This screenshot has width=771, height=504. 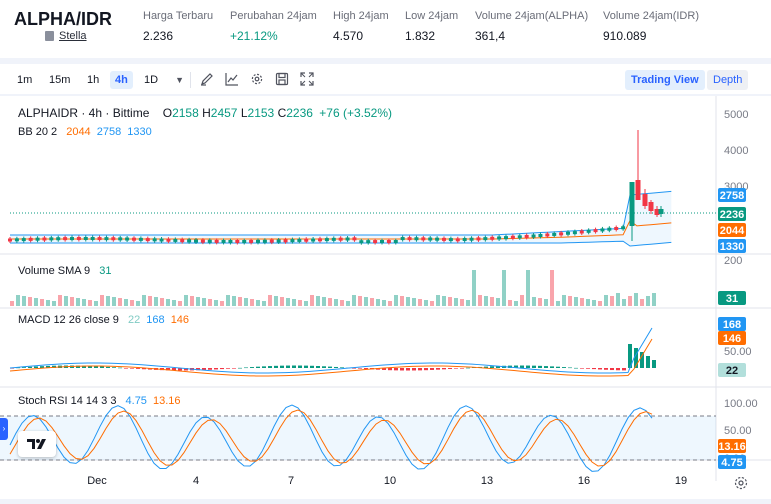 I want to click on bb-lower-line, so click(x=341, y=243).